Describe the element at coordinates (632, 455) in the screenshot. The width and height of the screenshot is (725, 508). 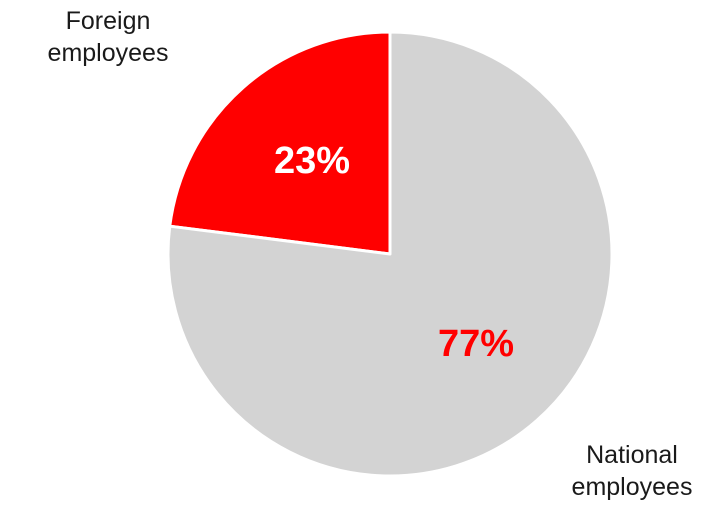
I see `category-label-line: National` at that location.